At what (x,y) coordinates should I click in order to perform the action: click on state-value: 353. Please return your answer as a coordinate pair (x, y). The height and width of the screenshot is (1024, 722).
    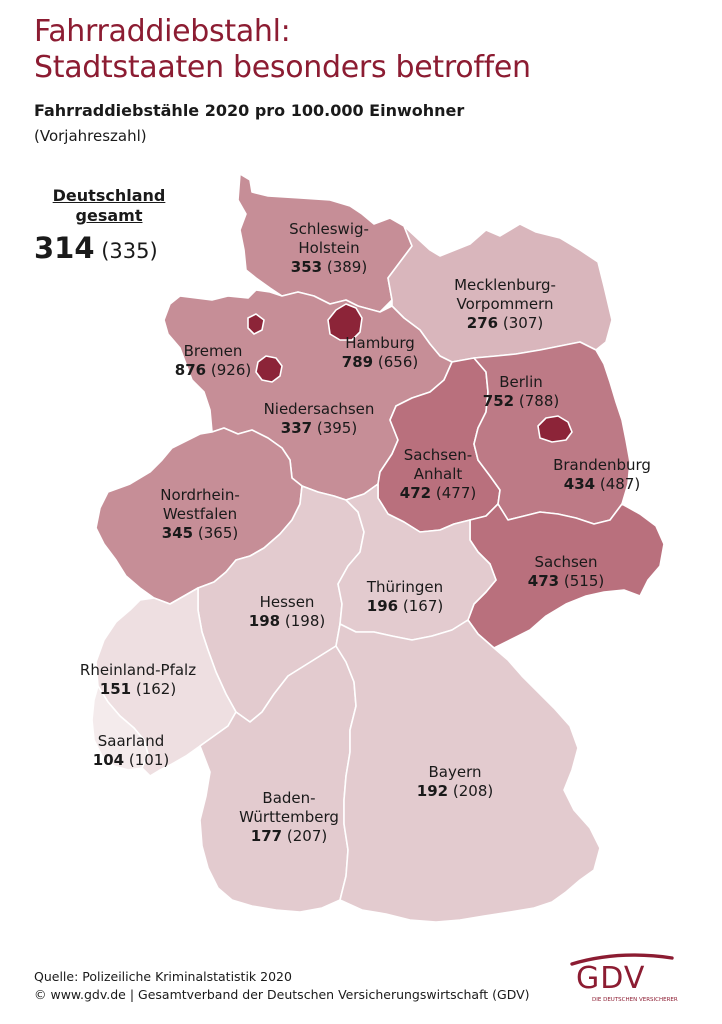
    Looking at the image, I should click on (306, 267).